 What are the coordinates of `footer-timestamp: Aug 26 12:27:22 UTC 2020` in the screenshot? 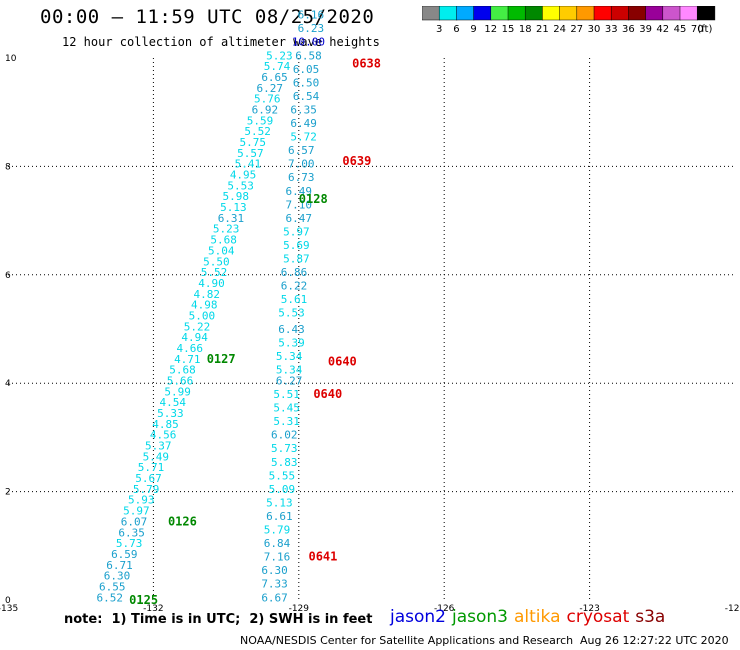 It's located at (654, 640).